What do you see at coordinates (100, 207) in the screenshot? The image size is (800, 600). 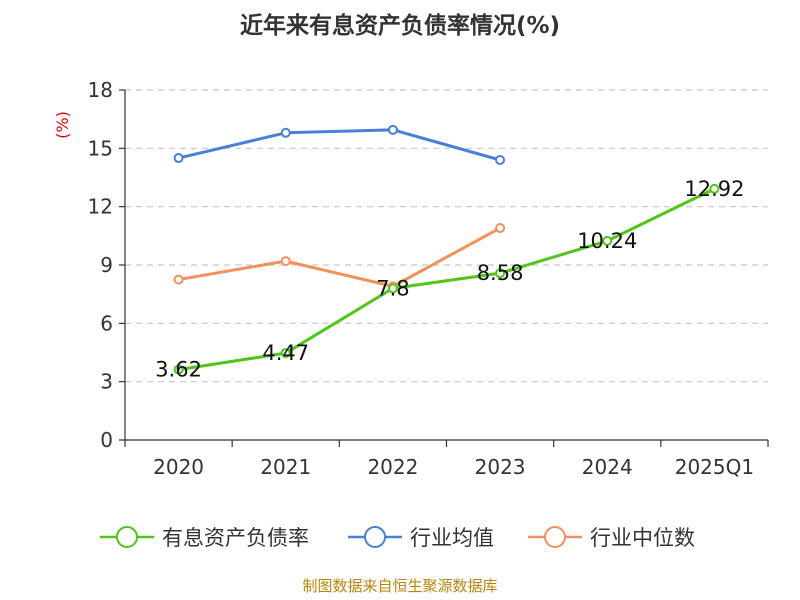 I see `y-tick-label: 12` at bounding box center [100, 207].